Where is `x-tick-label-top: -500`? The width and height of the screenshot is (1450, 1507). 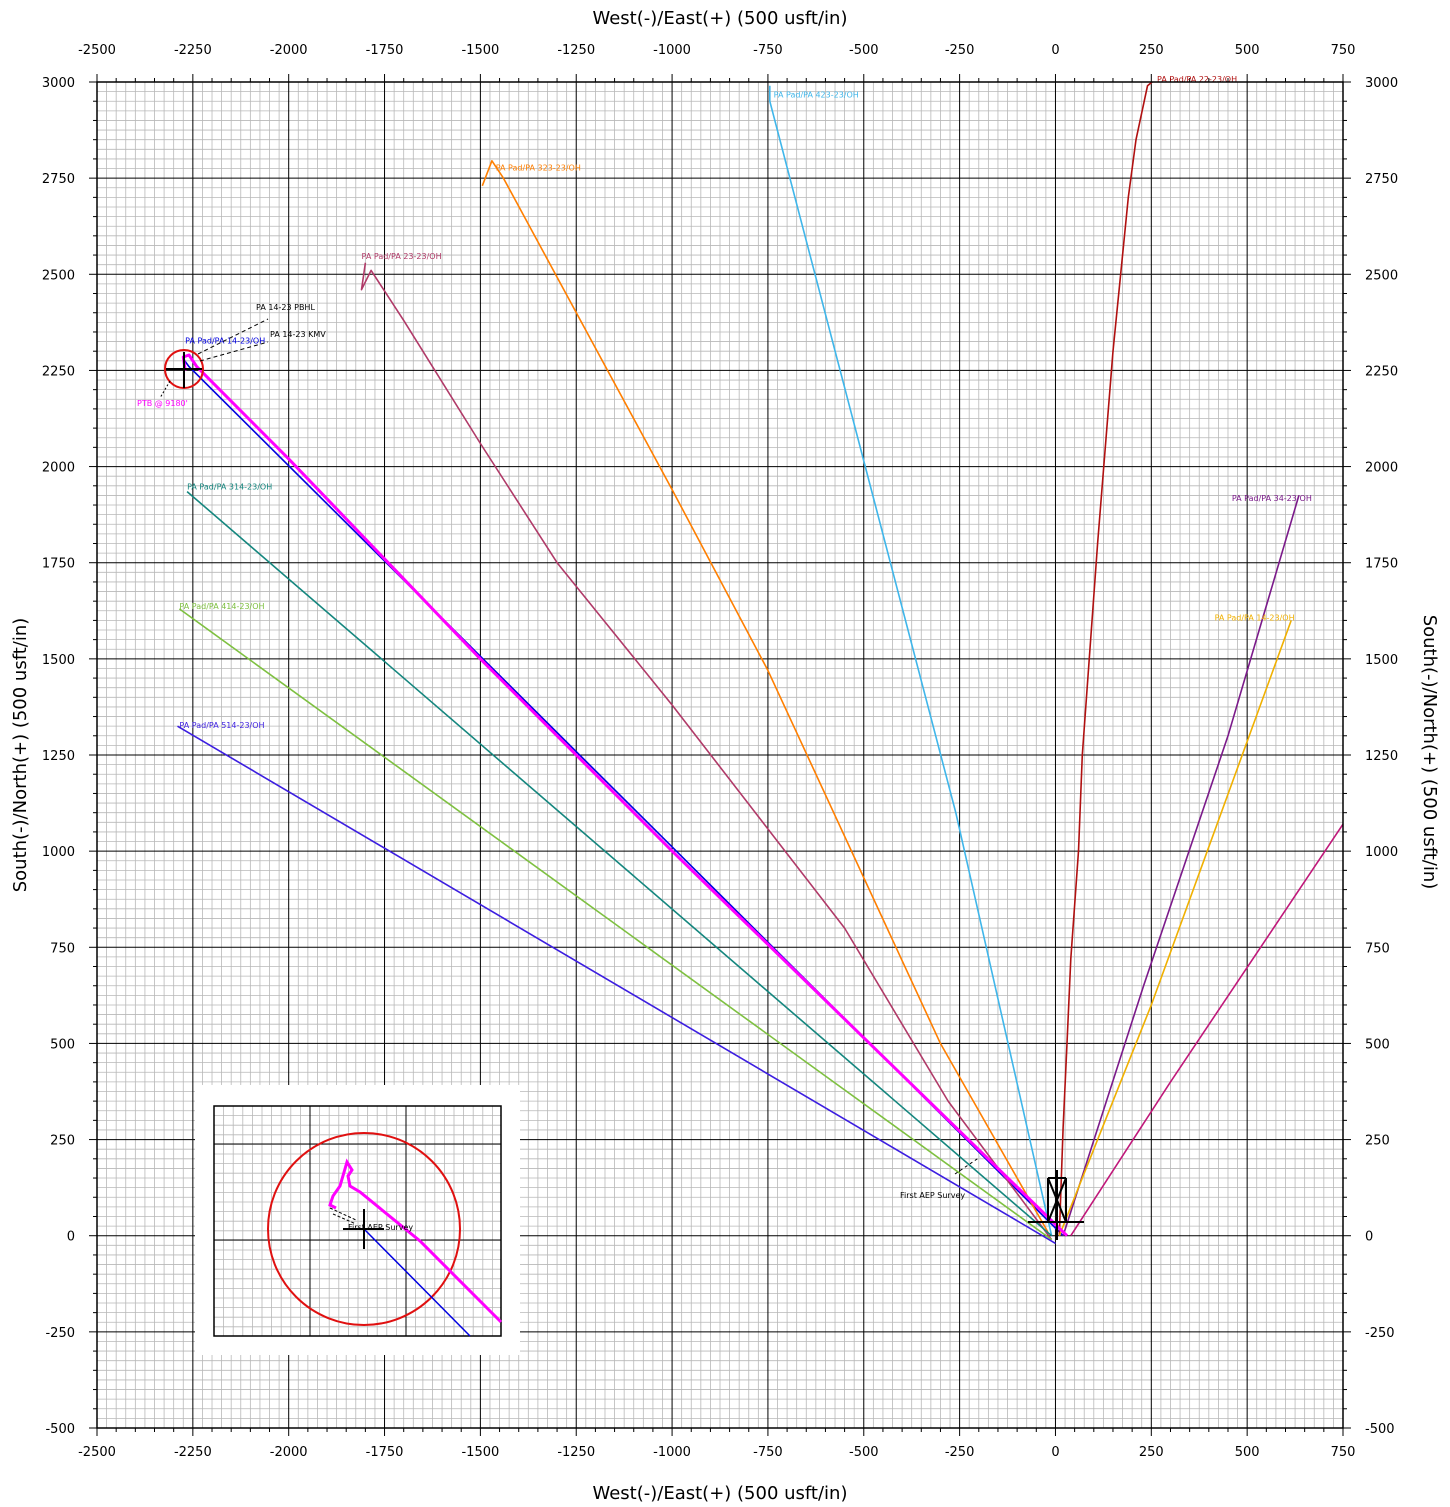
x-tick-label-top: -500 is located at coordinates (864, 50).